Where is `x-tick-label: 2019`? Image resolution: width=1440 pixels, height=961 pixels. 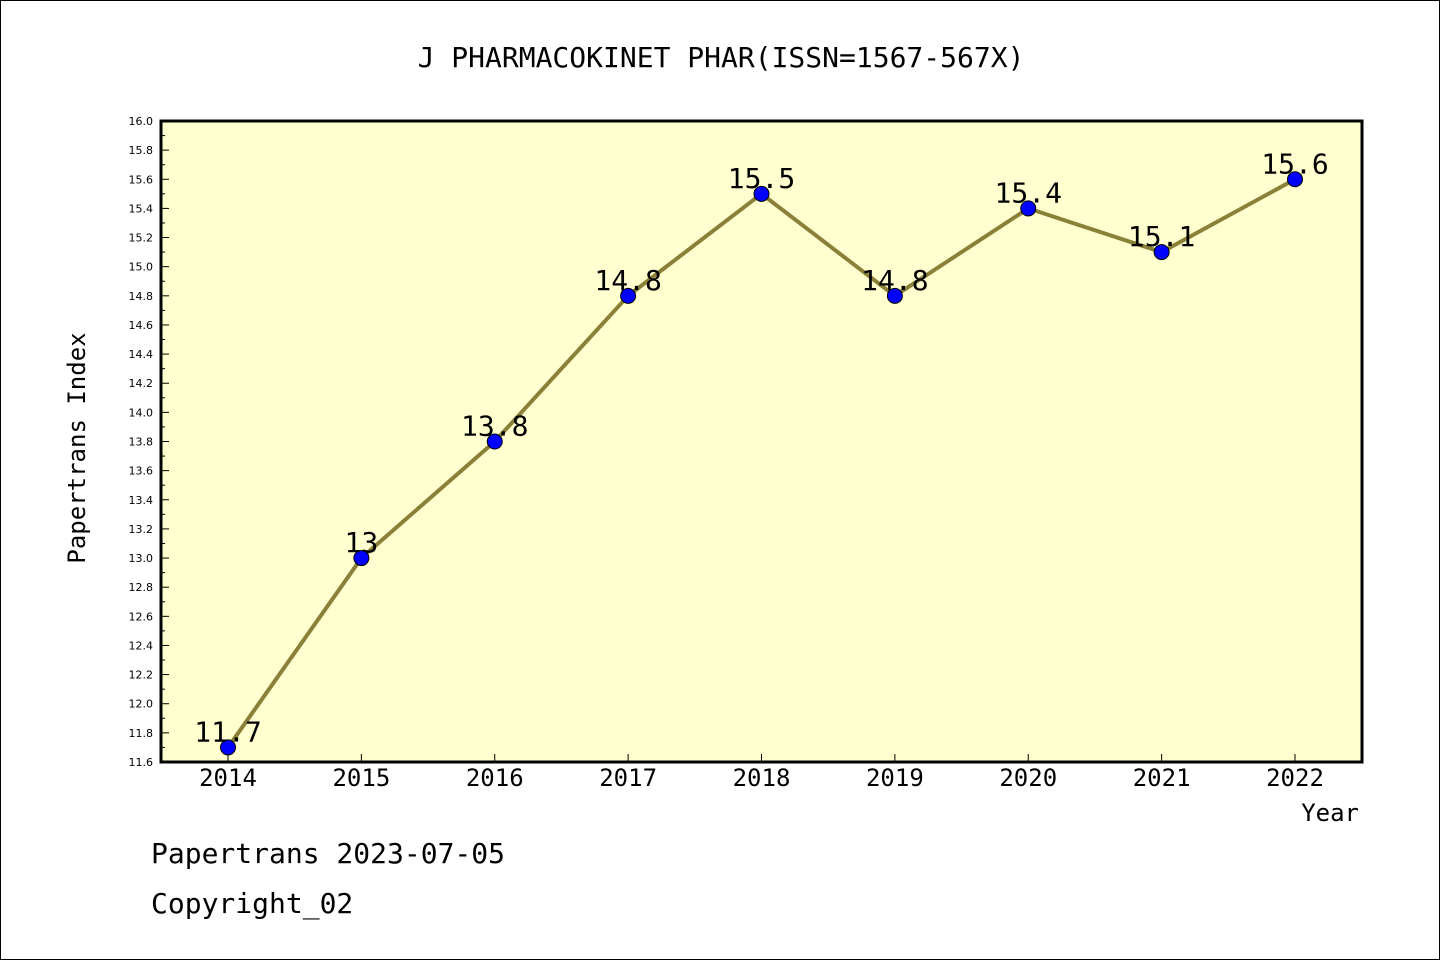
x-tick-label: 2019 is located at coordinates (895, 778).